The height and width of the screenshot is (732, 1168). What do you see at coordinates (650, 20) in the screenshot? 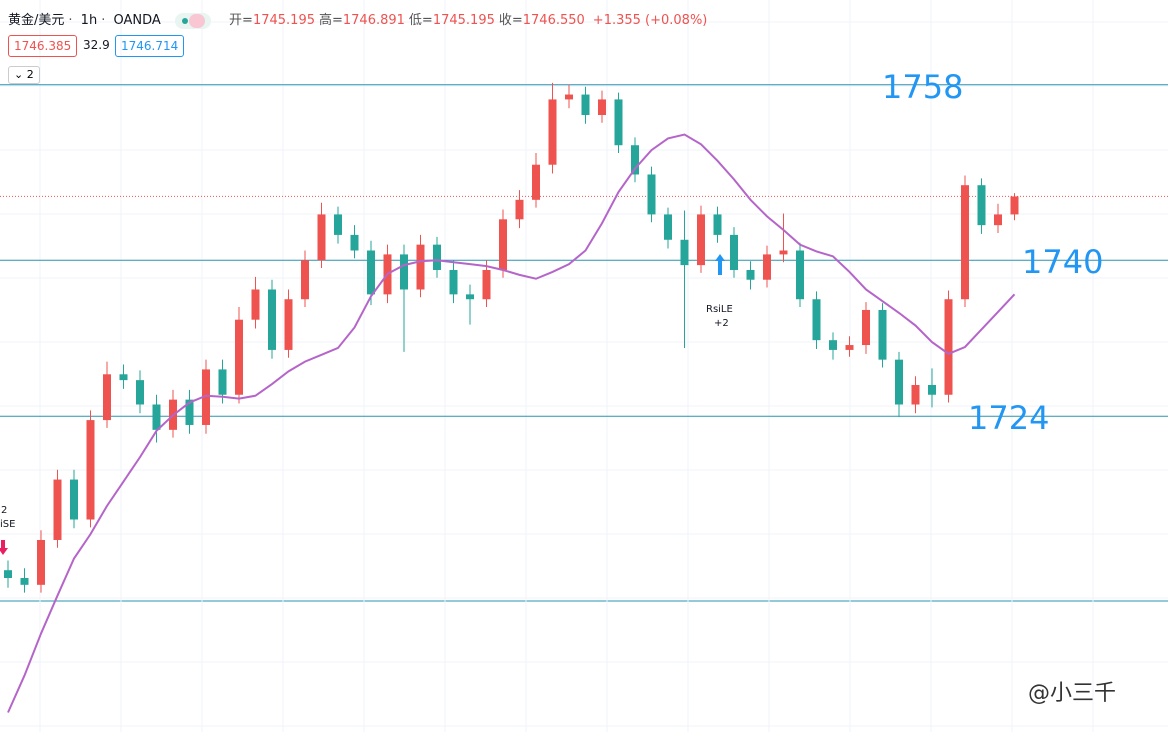
I see `change: +1.355 (+0.08%)` at bounding box center [650, 20].